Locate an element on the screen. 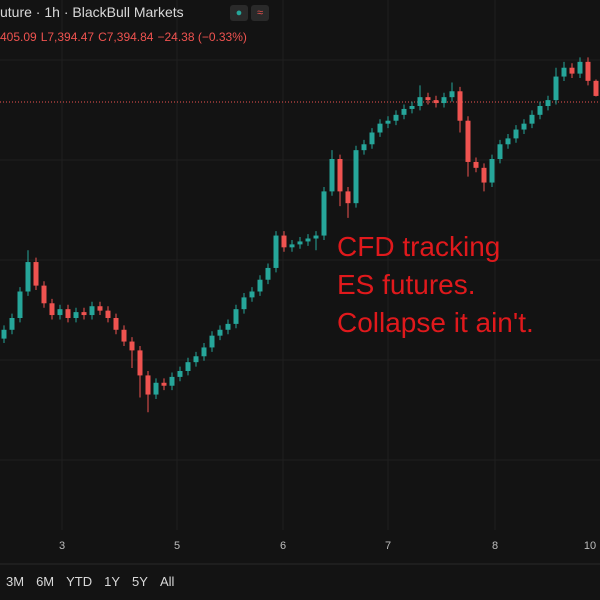 The height and width of the screenshot is (600, 600). x-tick-label: 8 is located at coordinates (495, 546).